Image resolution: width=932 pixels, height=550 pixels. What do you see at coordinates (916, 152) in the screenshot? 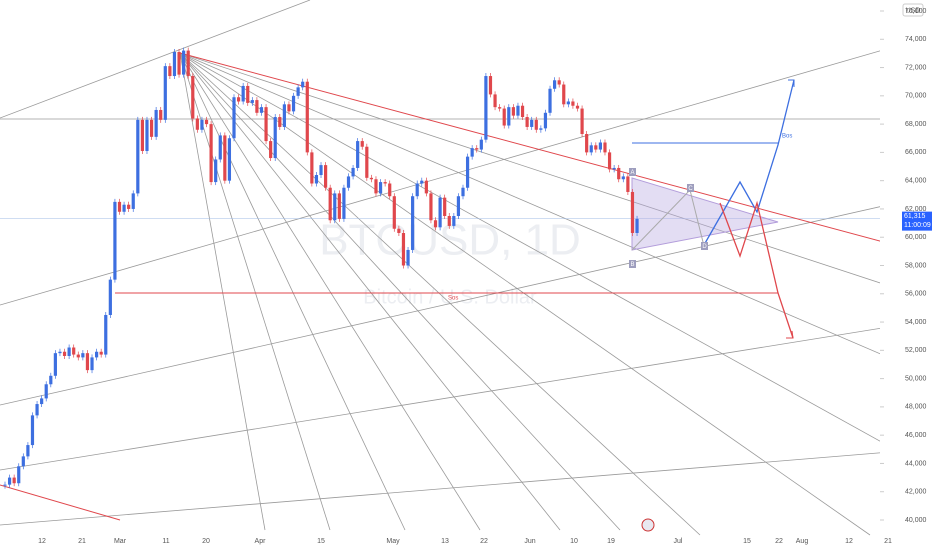
I see `y-tick-label: 66,000` at bounding box center [916, 152].